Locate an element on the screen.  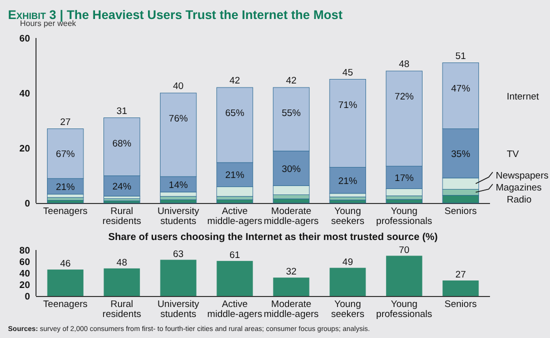
annotation: 65% is located at coordinates (235, 113).